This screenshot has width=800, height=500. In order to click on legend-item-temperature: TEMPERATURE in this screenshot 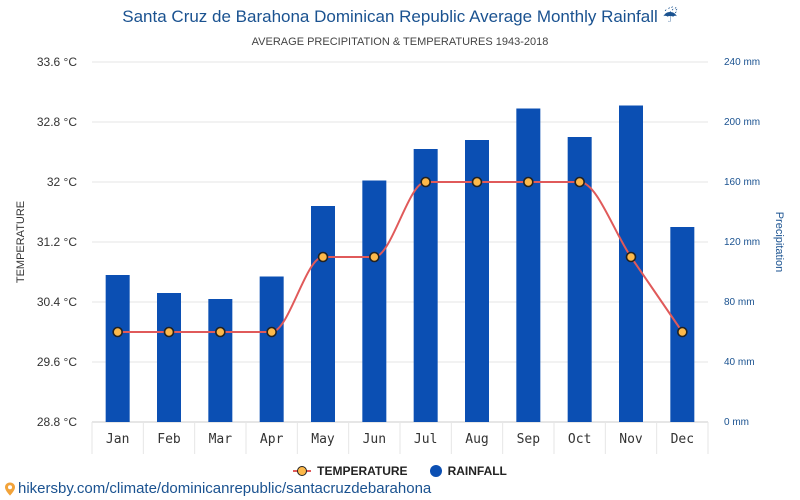, I will do `click(350, 471)`.